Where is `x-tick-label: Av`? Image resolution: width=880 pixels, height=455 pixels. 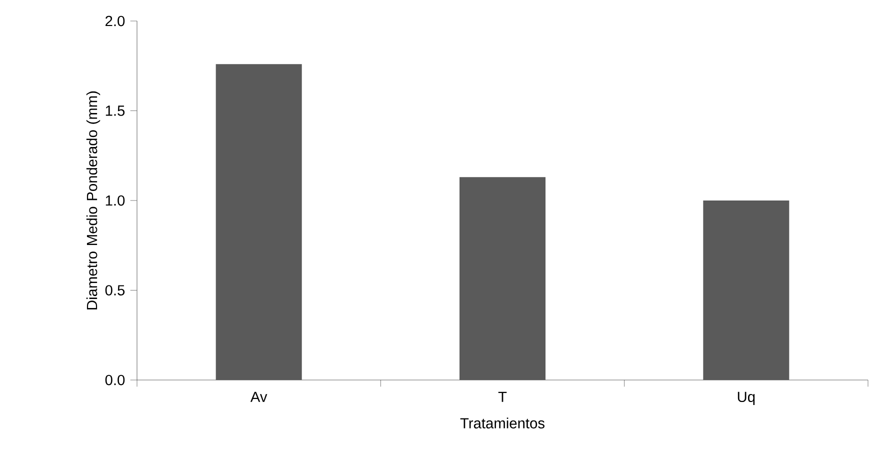
x-tick-label: Av is located at coordinates (259, 397).